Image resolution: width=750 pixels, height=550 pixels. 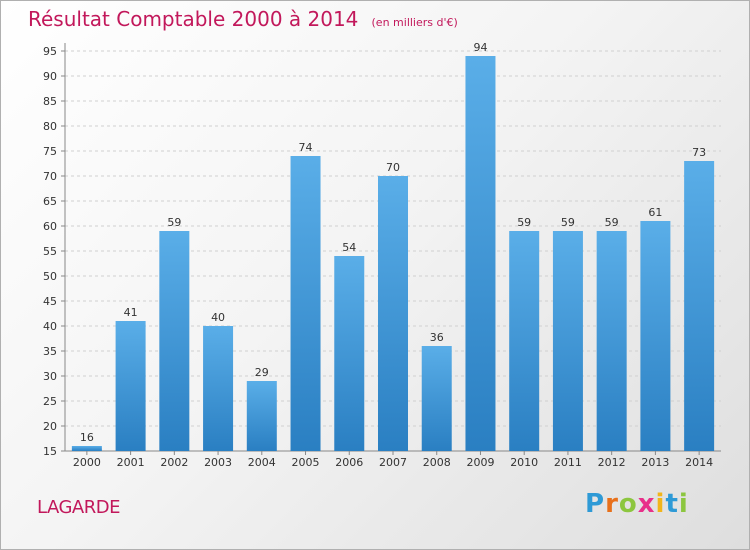 I want to click on y-tick-label: 85, so click(x=50, y=101).